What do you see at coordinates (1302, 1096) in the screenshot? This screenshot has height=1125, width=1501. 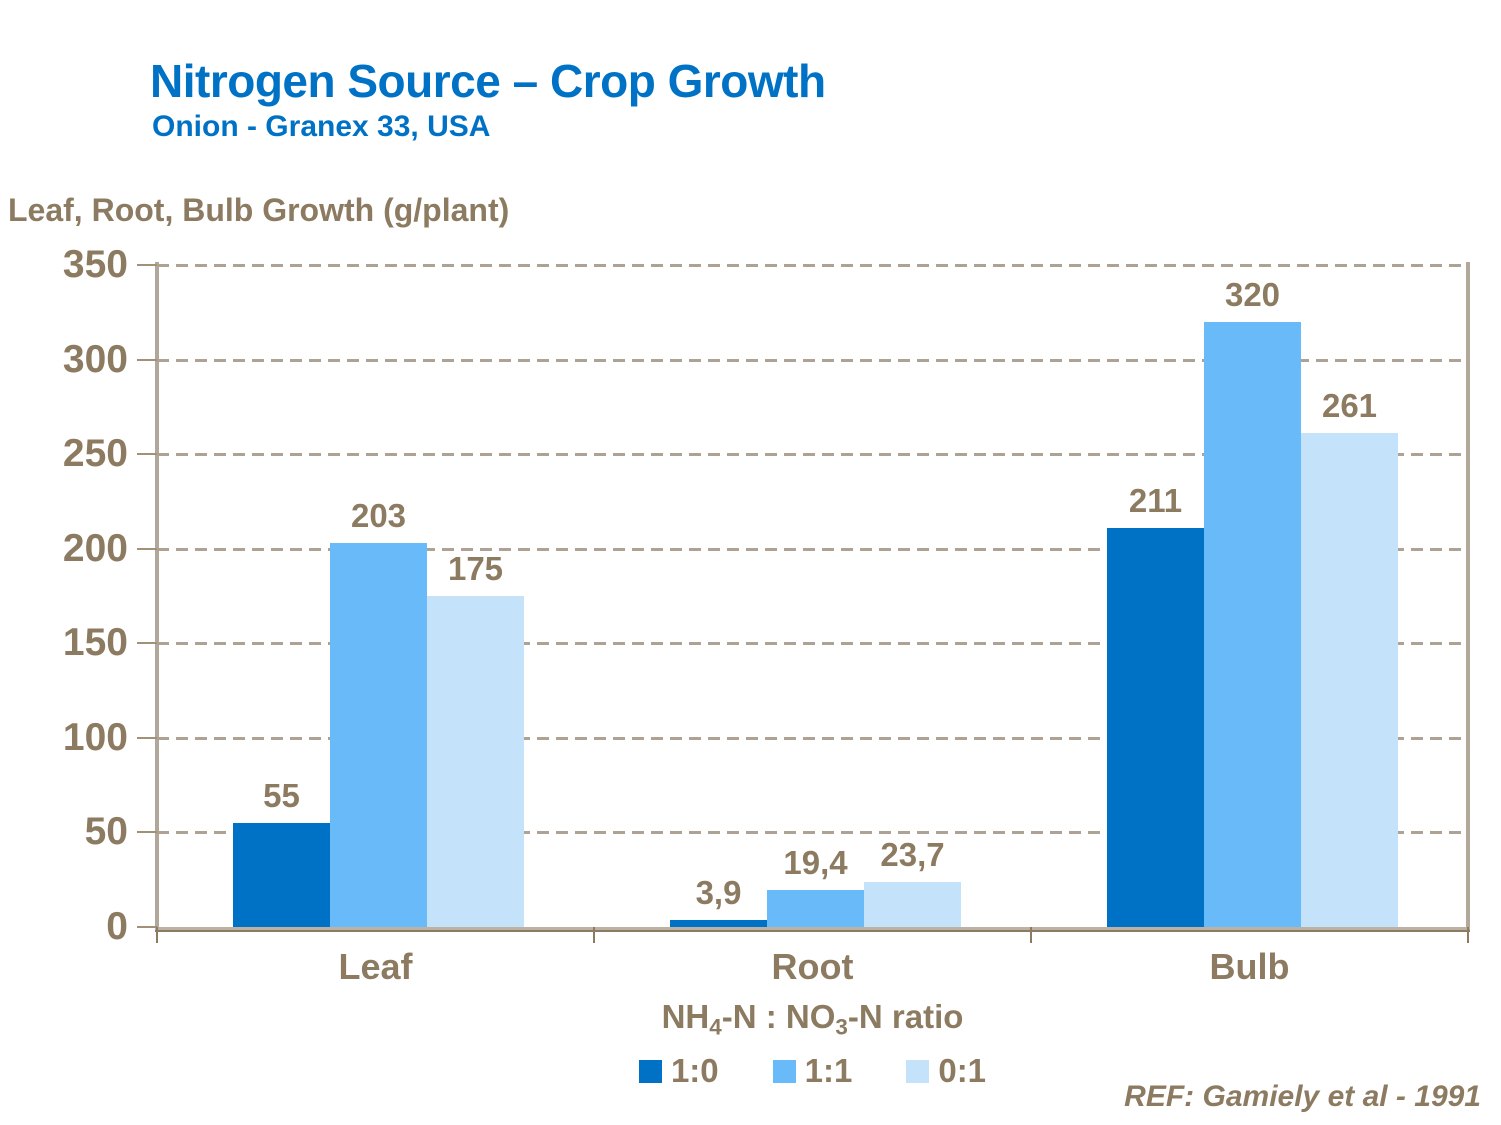 I see `reference-note: REF: Gamiely et al - 1991` at bounding box center [1302, 1096].